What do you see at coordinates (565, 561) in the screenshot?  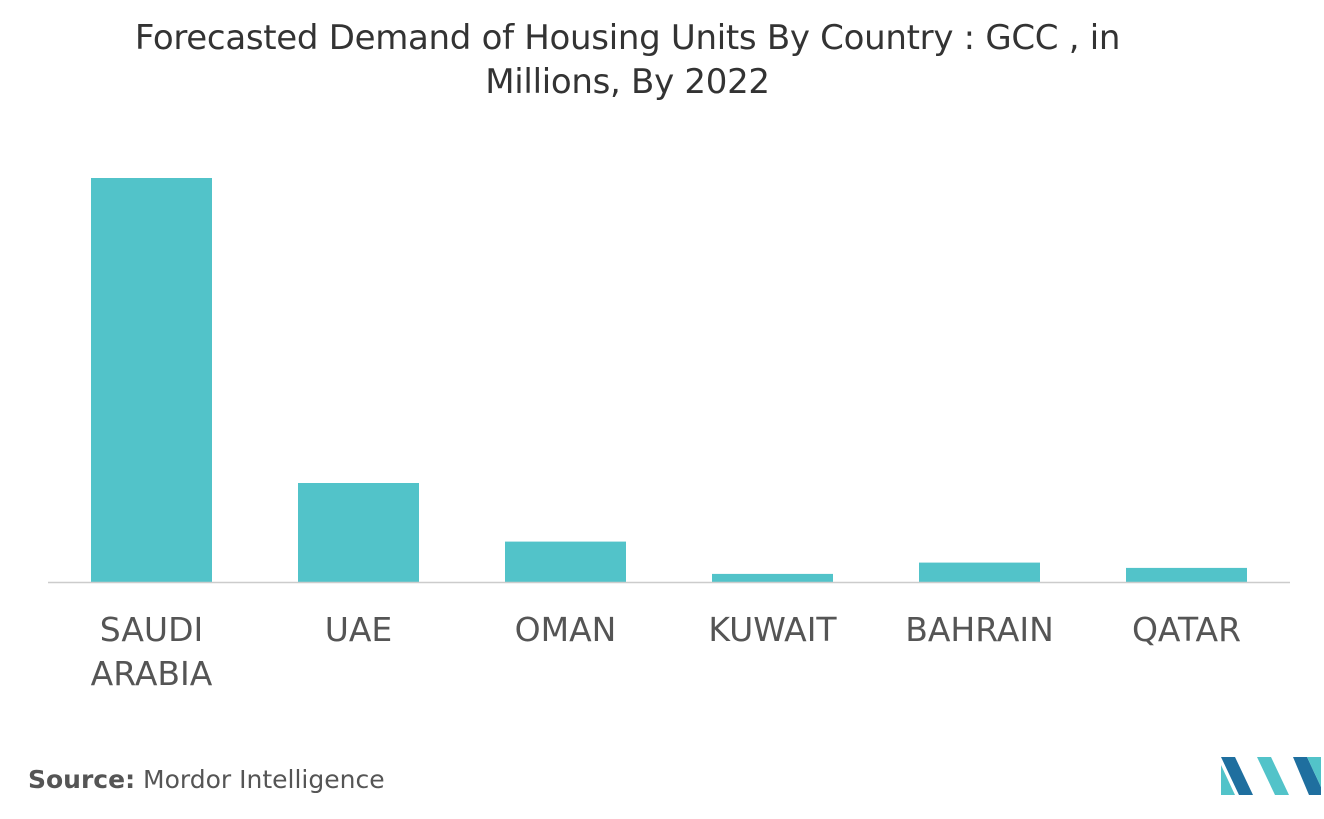 I see `bar-oman` at bounding box center [565, 561].